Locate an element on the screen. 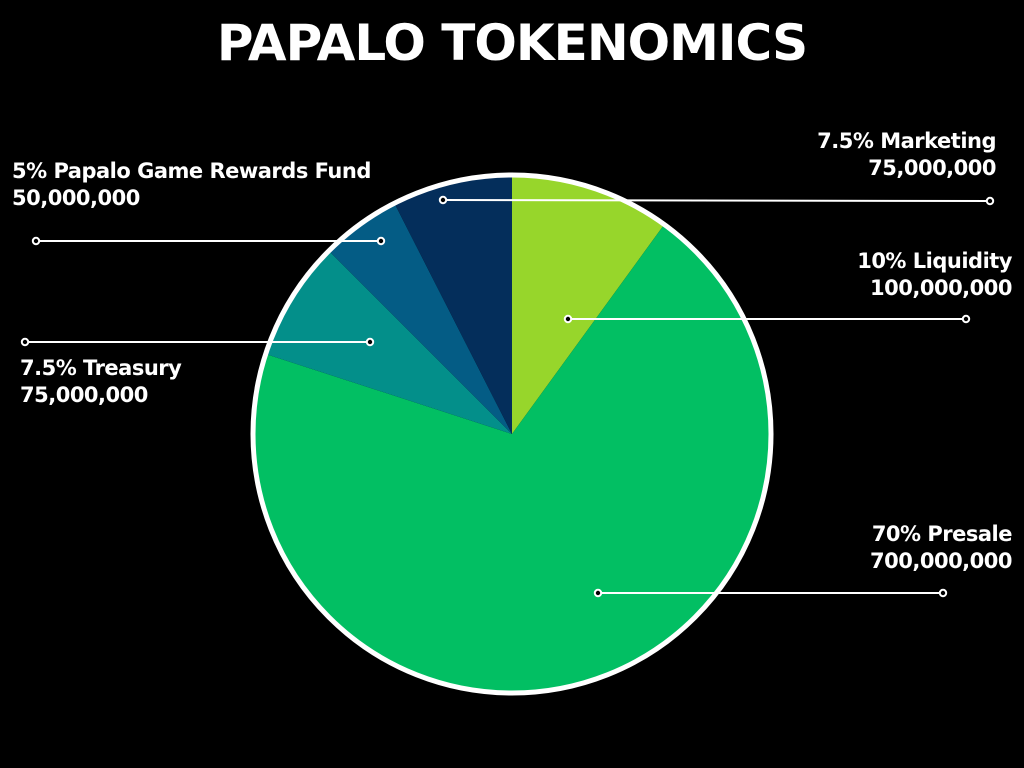 The image size is (1024, 768). label-rewards: 5% Papalo Game Rewards Fund 50,000,000 is located at coordinates (191, 185).